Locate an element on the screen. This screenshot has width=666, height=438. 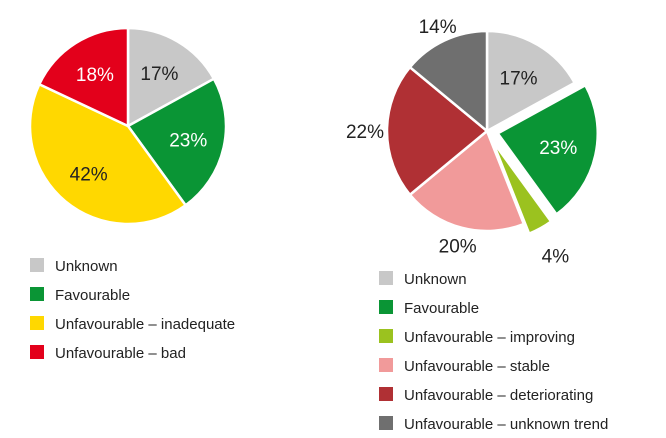
left-legend-text-unknown: Unknown is located at coordinates (86, 266).